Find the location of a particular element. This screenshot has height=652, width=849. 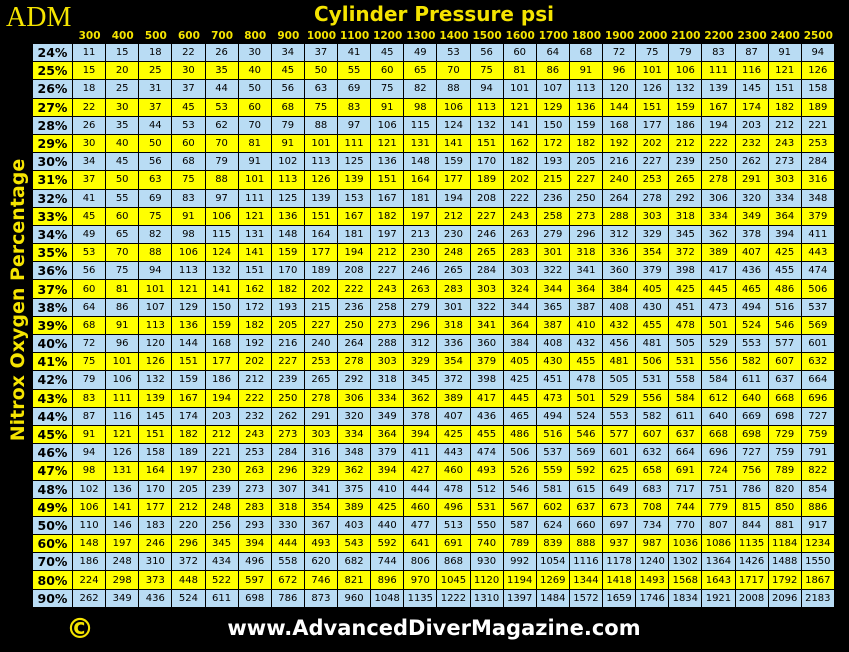

table-cell: 262 is located at coordinates (752, 162).